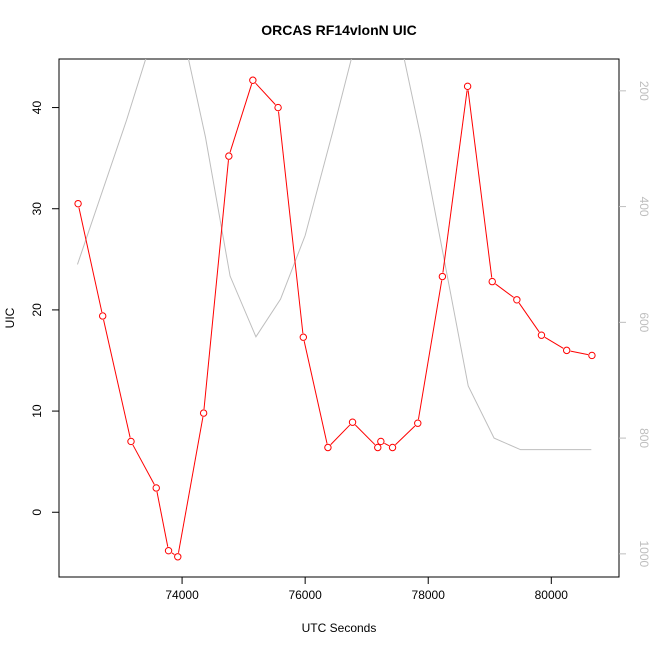  I want to click on x-axis: 74000 76000 78000 80000, so click(366, 589).